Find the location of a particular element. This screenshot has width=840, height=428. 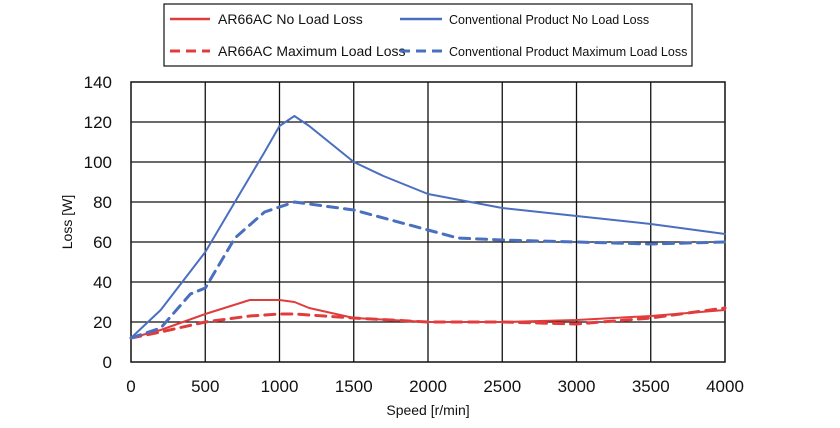

x-tick-label: 1500 is located at coordinates (354, 386).